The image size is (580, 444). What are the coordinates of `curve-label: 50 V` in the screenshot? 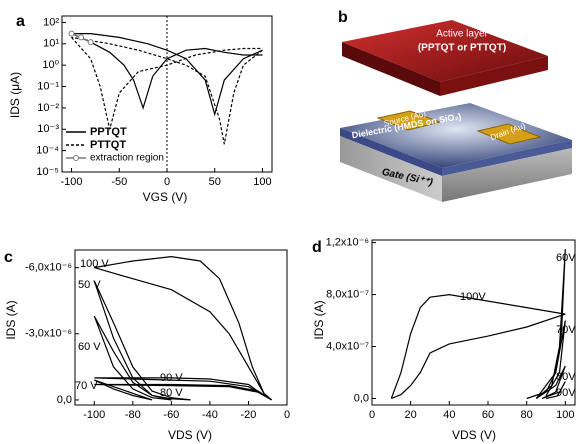 It's located at (89, 285).